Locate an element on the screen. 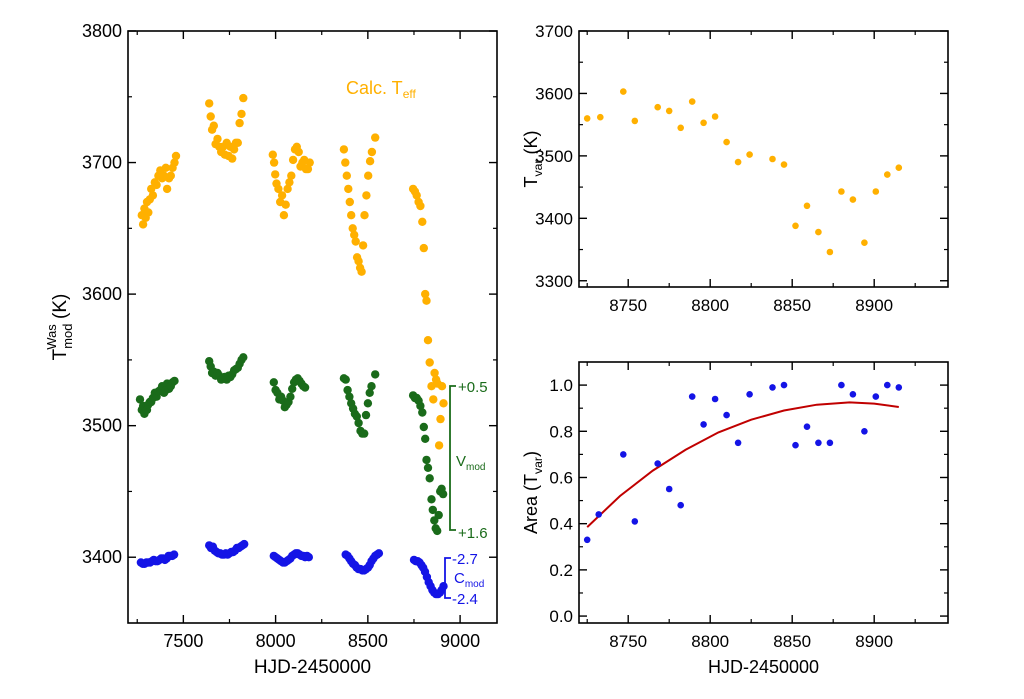 The image size is (1024, 699). y-tick-label: 0.8 is located at coordinates (561, 431).